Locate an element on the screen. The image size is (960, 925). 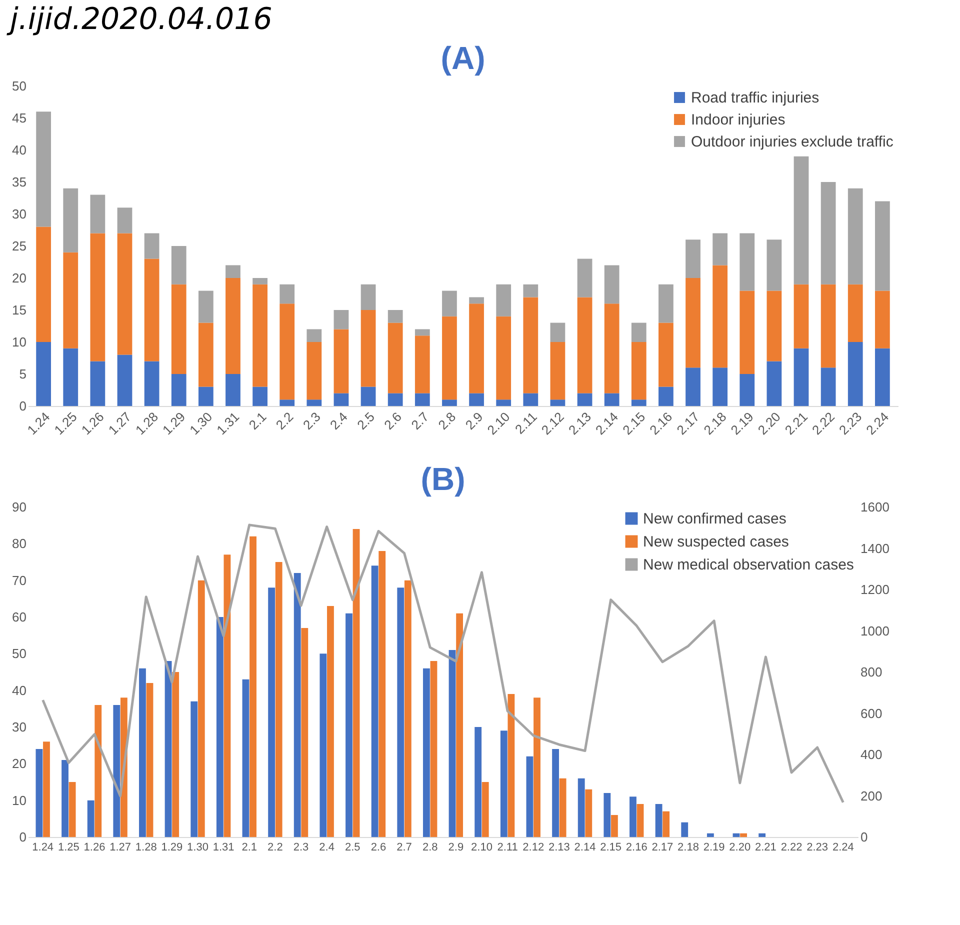
y-tick-label: 0 is located at coordinates (22, 837).